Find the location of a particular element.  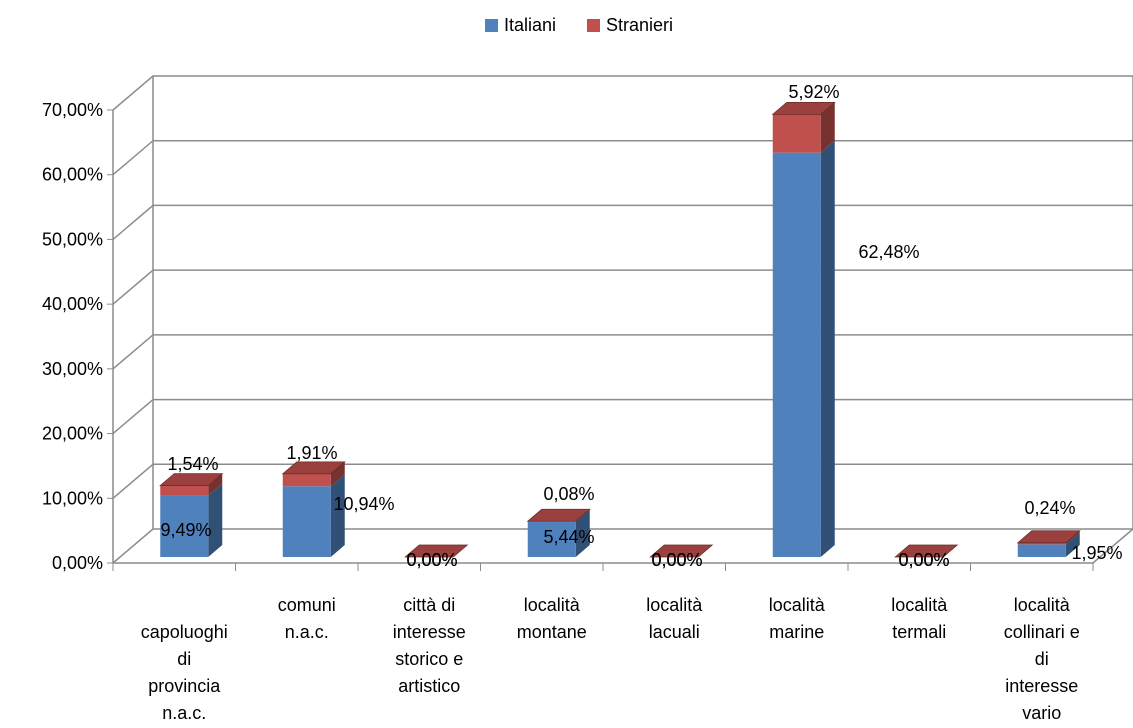

x-category-label: località collinari e di interesse vario is located at coordinates (1042, 659).